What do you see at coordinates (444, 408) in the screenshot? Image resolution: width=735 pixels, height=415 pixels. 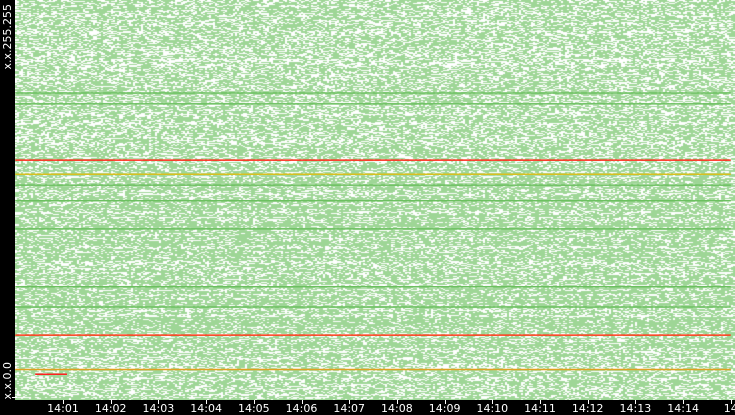 I see `x-tick-label: 14:09` at bounding box center [444, 408].